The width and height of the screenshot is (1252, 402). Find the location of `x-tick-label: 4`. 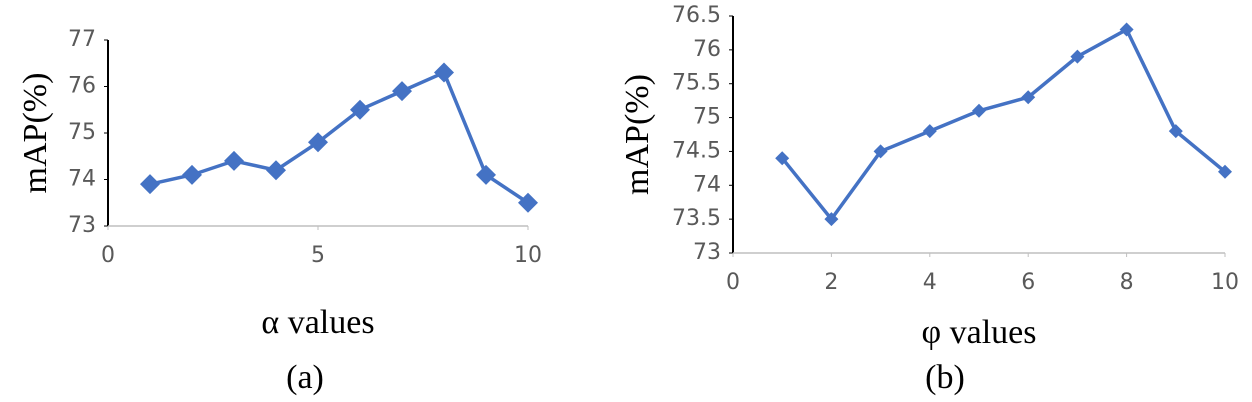

x-tick-label: 4 is located at coordinates (930, 282).